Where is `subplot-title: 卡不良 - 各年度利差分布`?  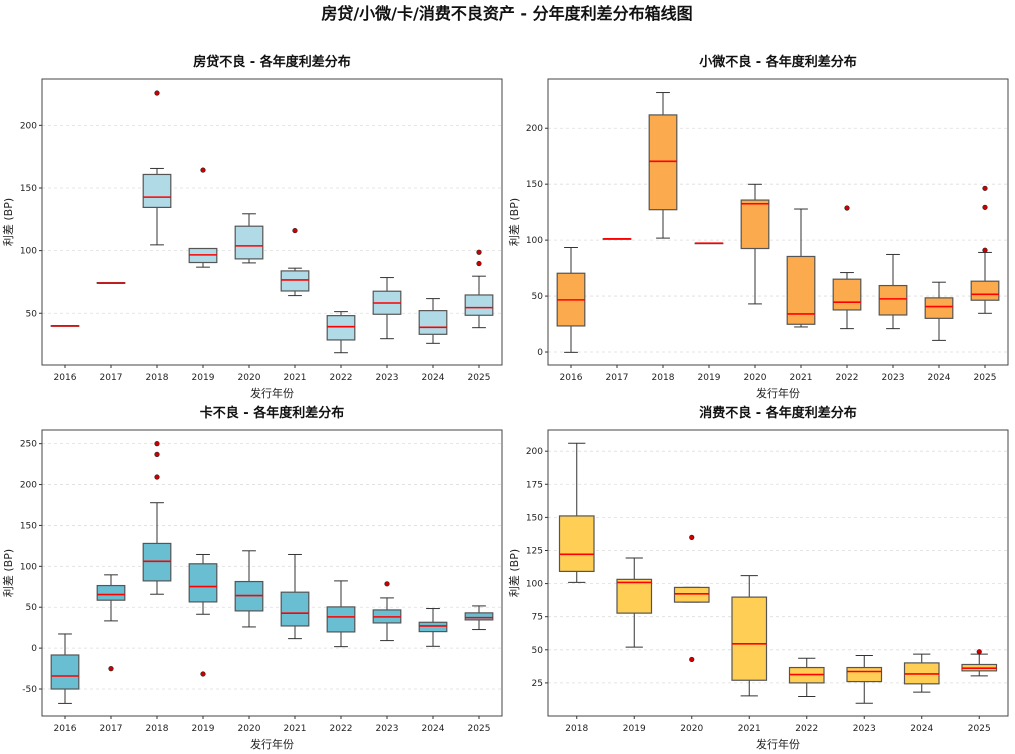
subplot-title: 卡不良 - 各年度利差分布 is located at coordinates (272, 413).